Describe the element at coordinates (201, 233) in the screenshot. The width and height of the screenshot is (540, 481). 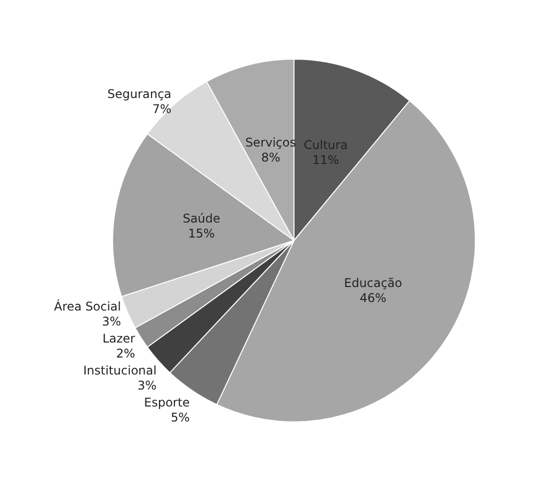
I see `data-label: 15%` at that location.